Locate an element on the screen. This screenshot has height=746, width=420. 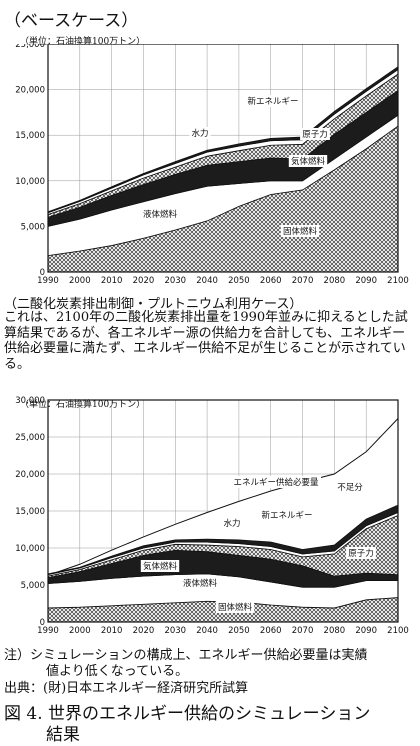
deficit-label-bg is located at coordinates (350, 487).